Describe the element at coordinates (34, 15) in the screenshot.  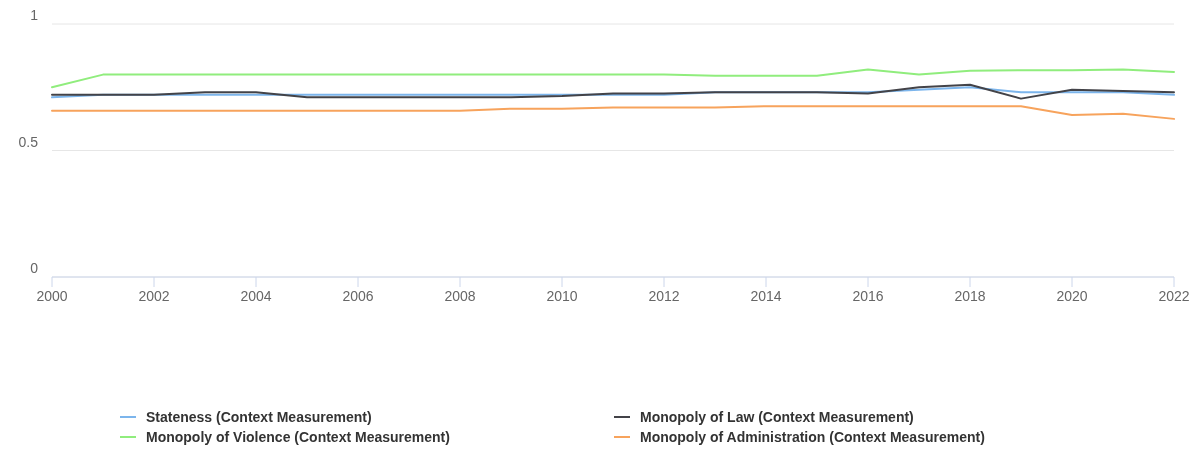
I see `y-tick-label: 1` at that location.